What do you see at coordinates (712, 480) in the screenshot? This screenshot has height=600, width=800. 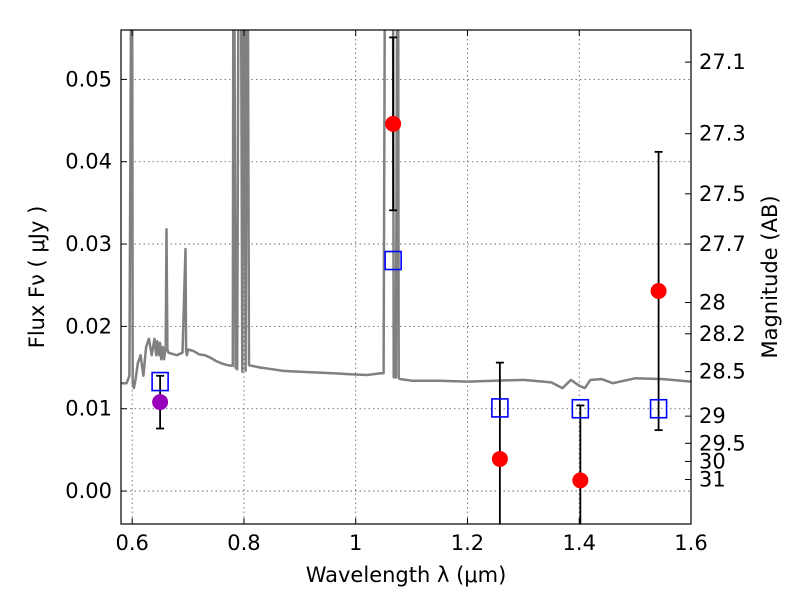 I see `mag-tick-label: 31` at bounding box center [712, 480].